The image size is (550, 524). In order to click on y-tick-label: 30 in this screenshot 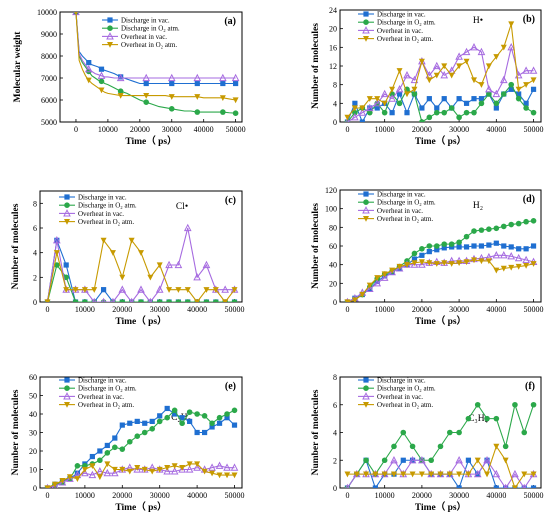, I will do `click(33, 433)`.